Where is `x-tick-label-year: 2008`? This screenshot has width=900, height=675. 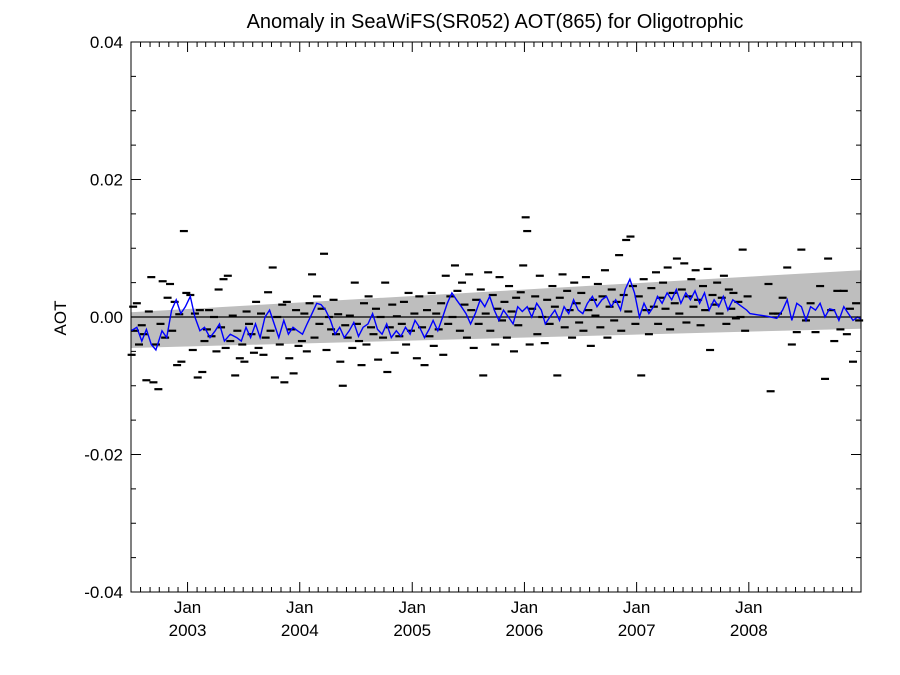
x-tick-label-year: 2008 is located at coordinates (749, 630).